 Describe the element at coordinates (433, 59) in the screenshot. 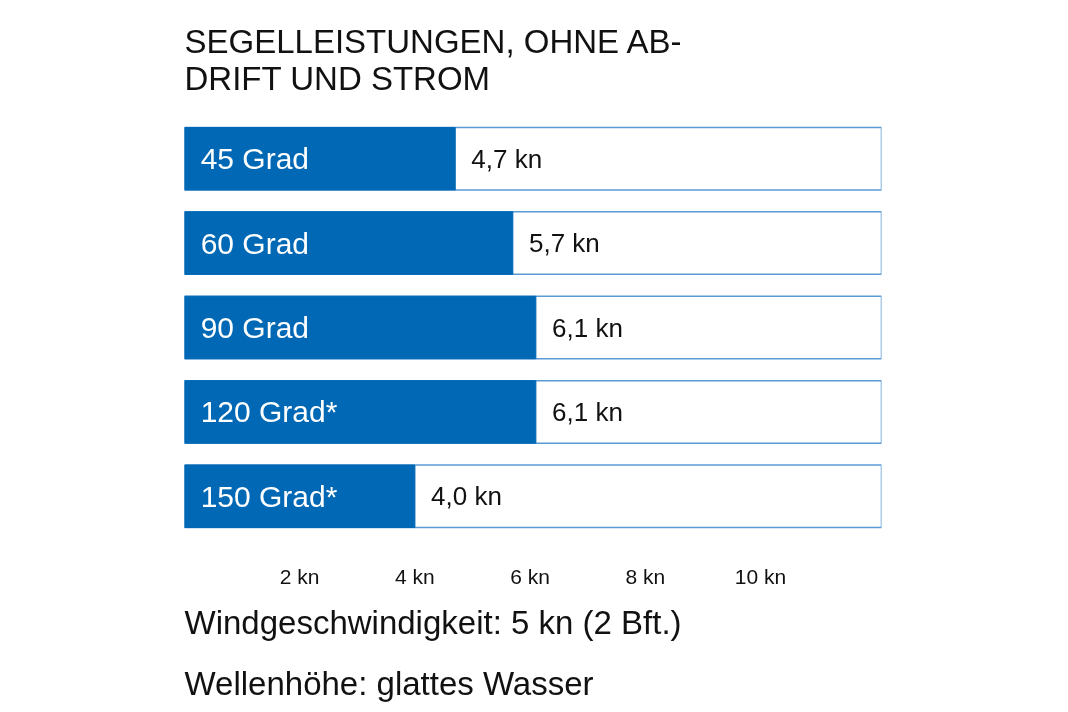

I see `chart-title: SEGELLEISTUNGEN, OHNE AB- DRIFT UND STROM` at that location.